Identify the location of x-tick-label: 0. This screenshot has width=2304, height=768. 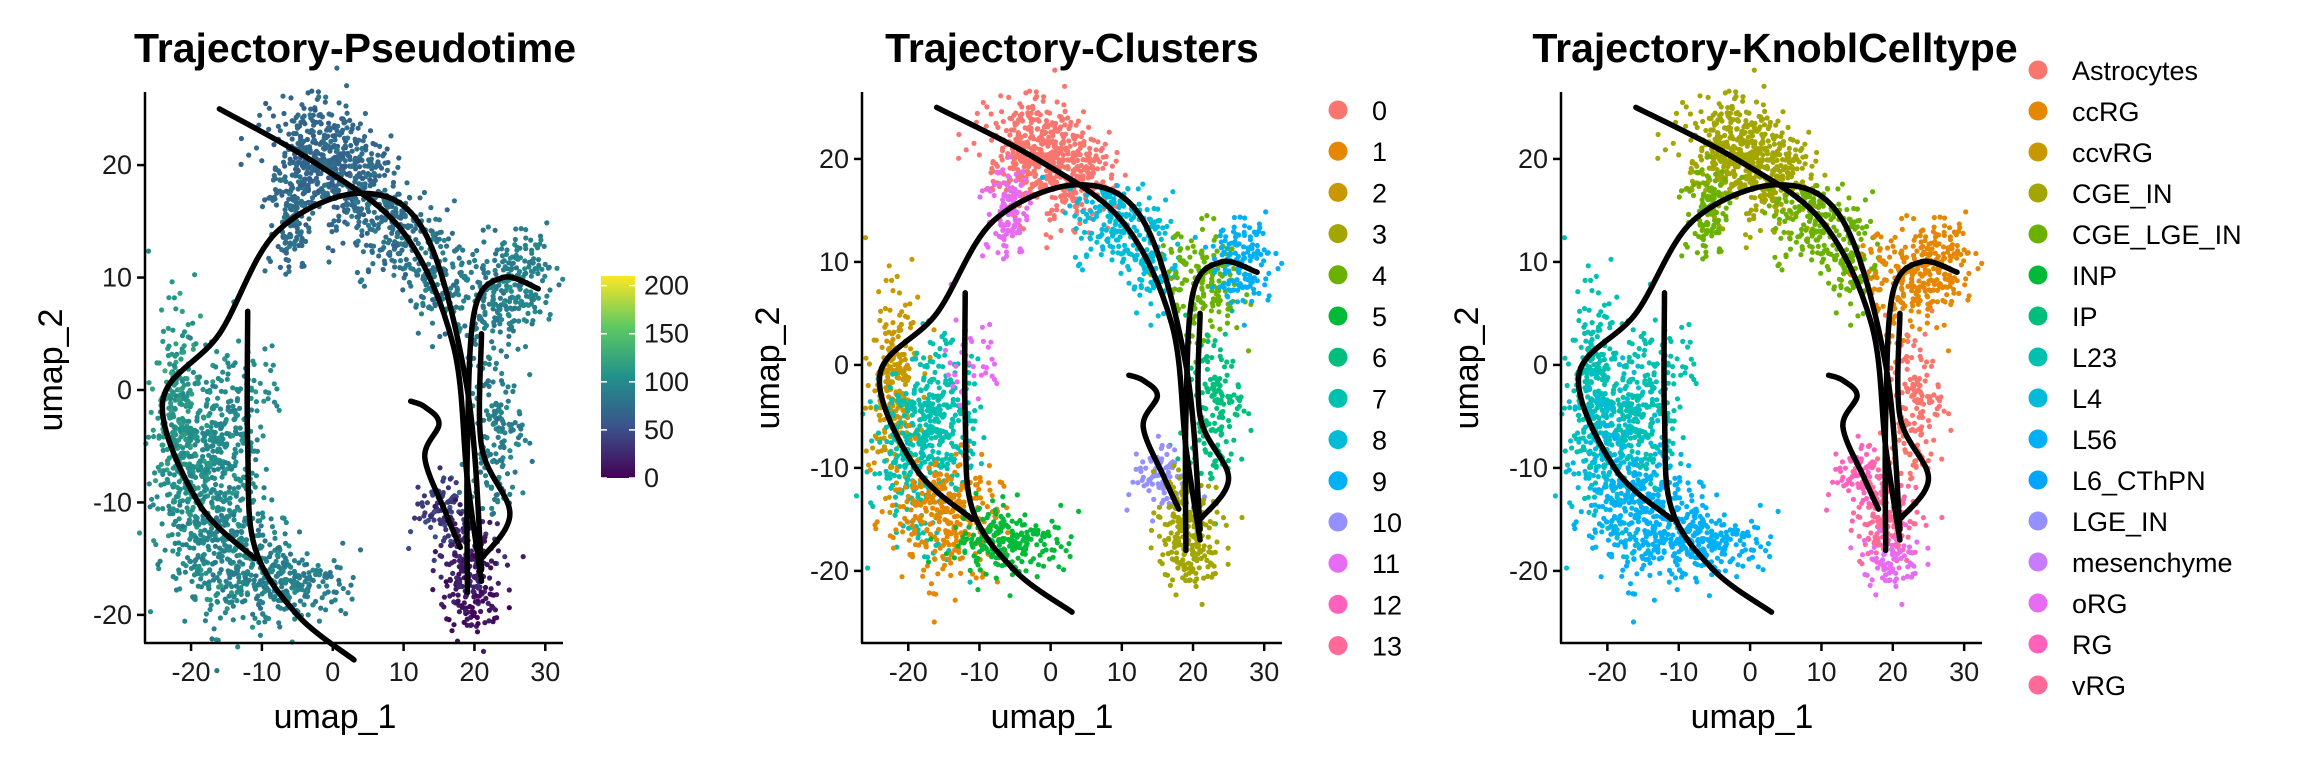
(332, 672).